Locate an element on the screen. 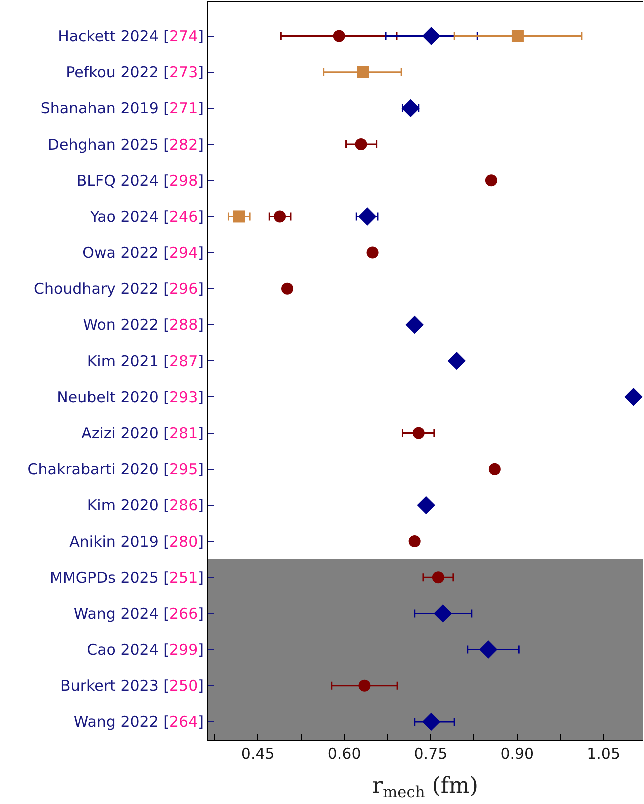 Image resolution: width=644 pixels, height=804 pixels. text: 0.90 is located at coordinates (517, 754).